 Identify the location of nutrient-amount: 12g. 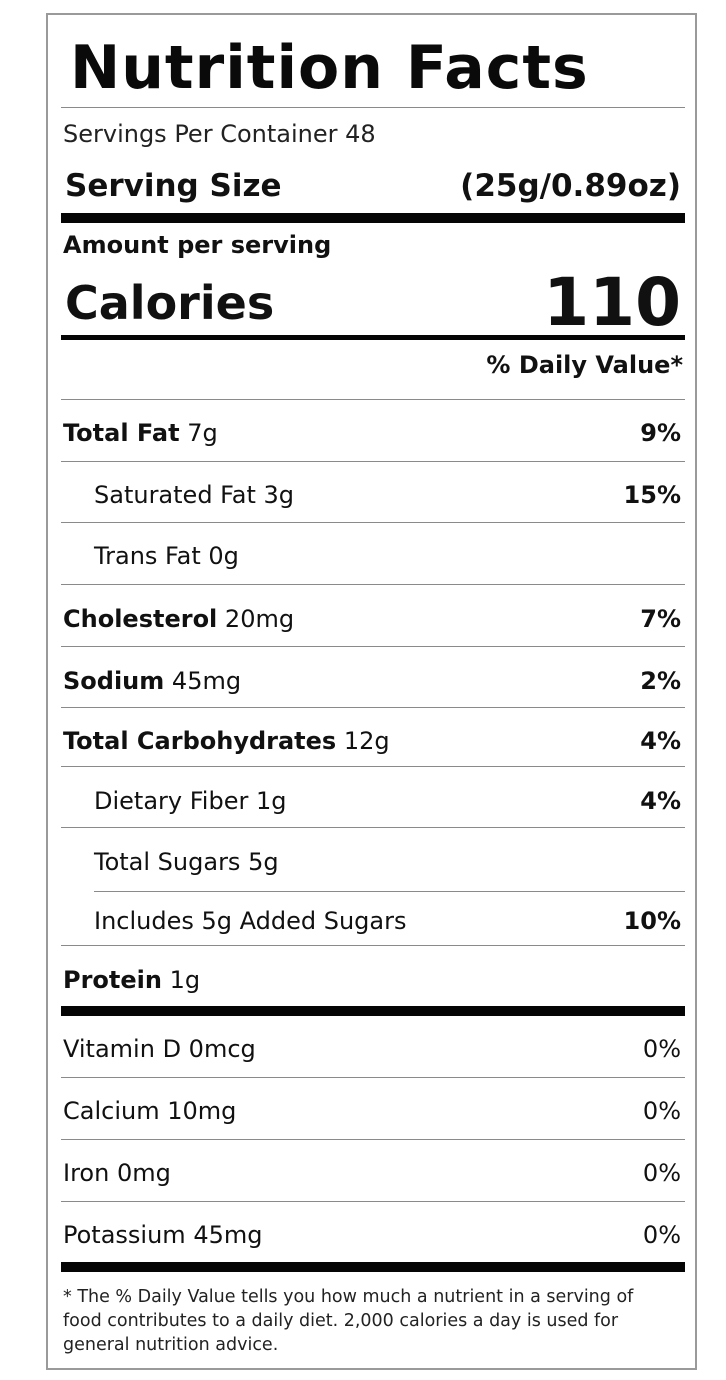
(366, 741).